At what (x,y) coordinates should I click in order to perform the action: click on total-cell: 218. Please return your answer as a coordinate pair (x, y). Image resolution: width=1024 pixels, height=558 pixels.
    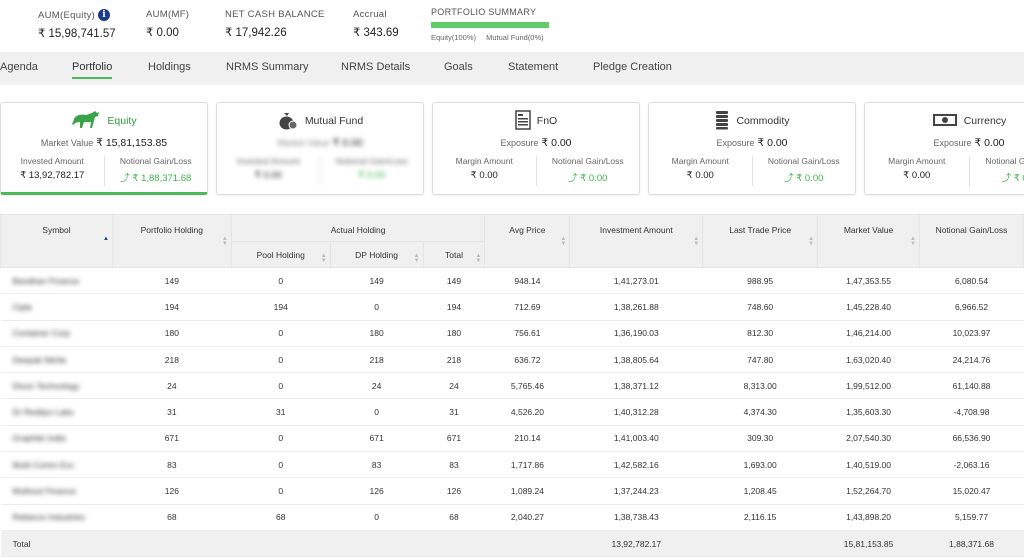
    Looking at the image, I should click on (454, 360).